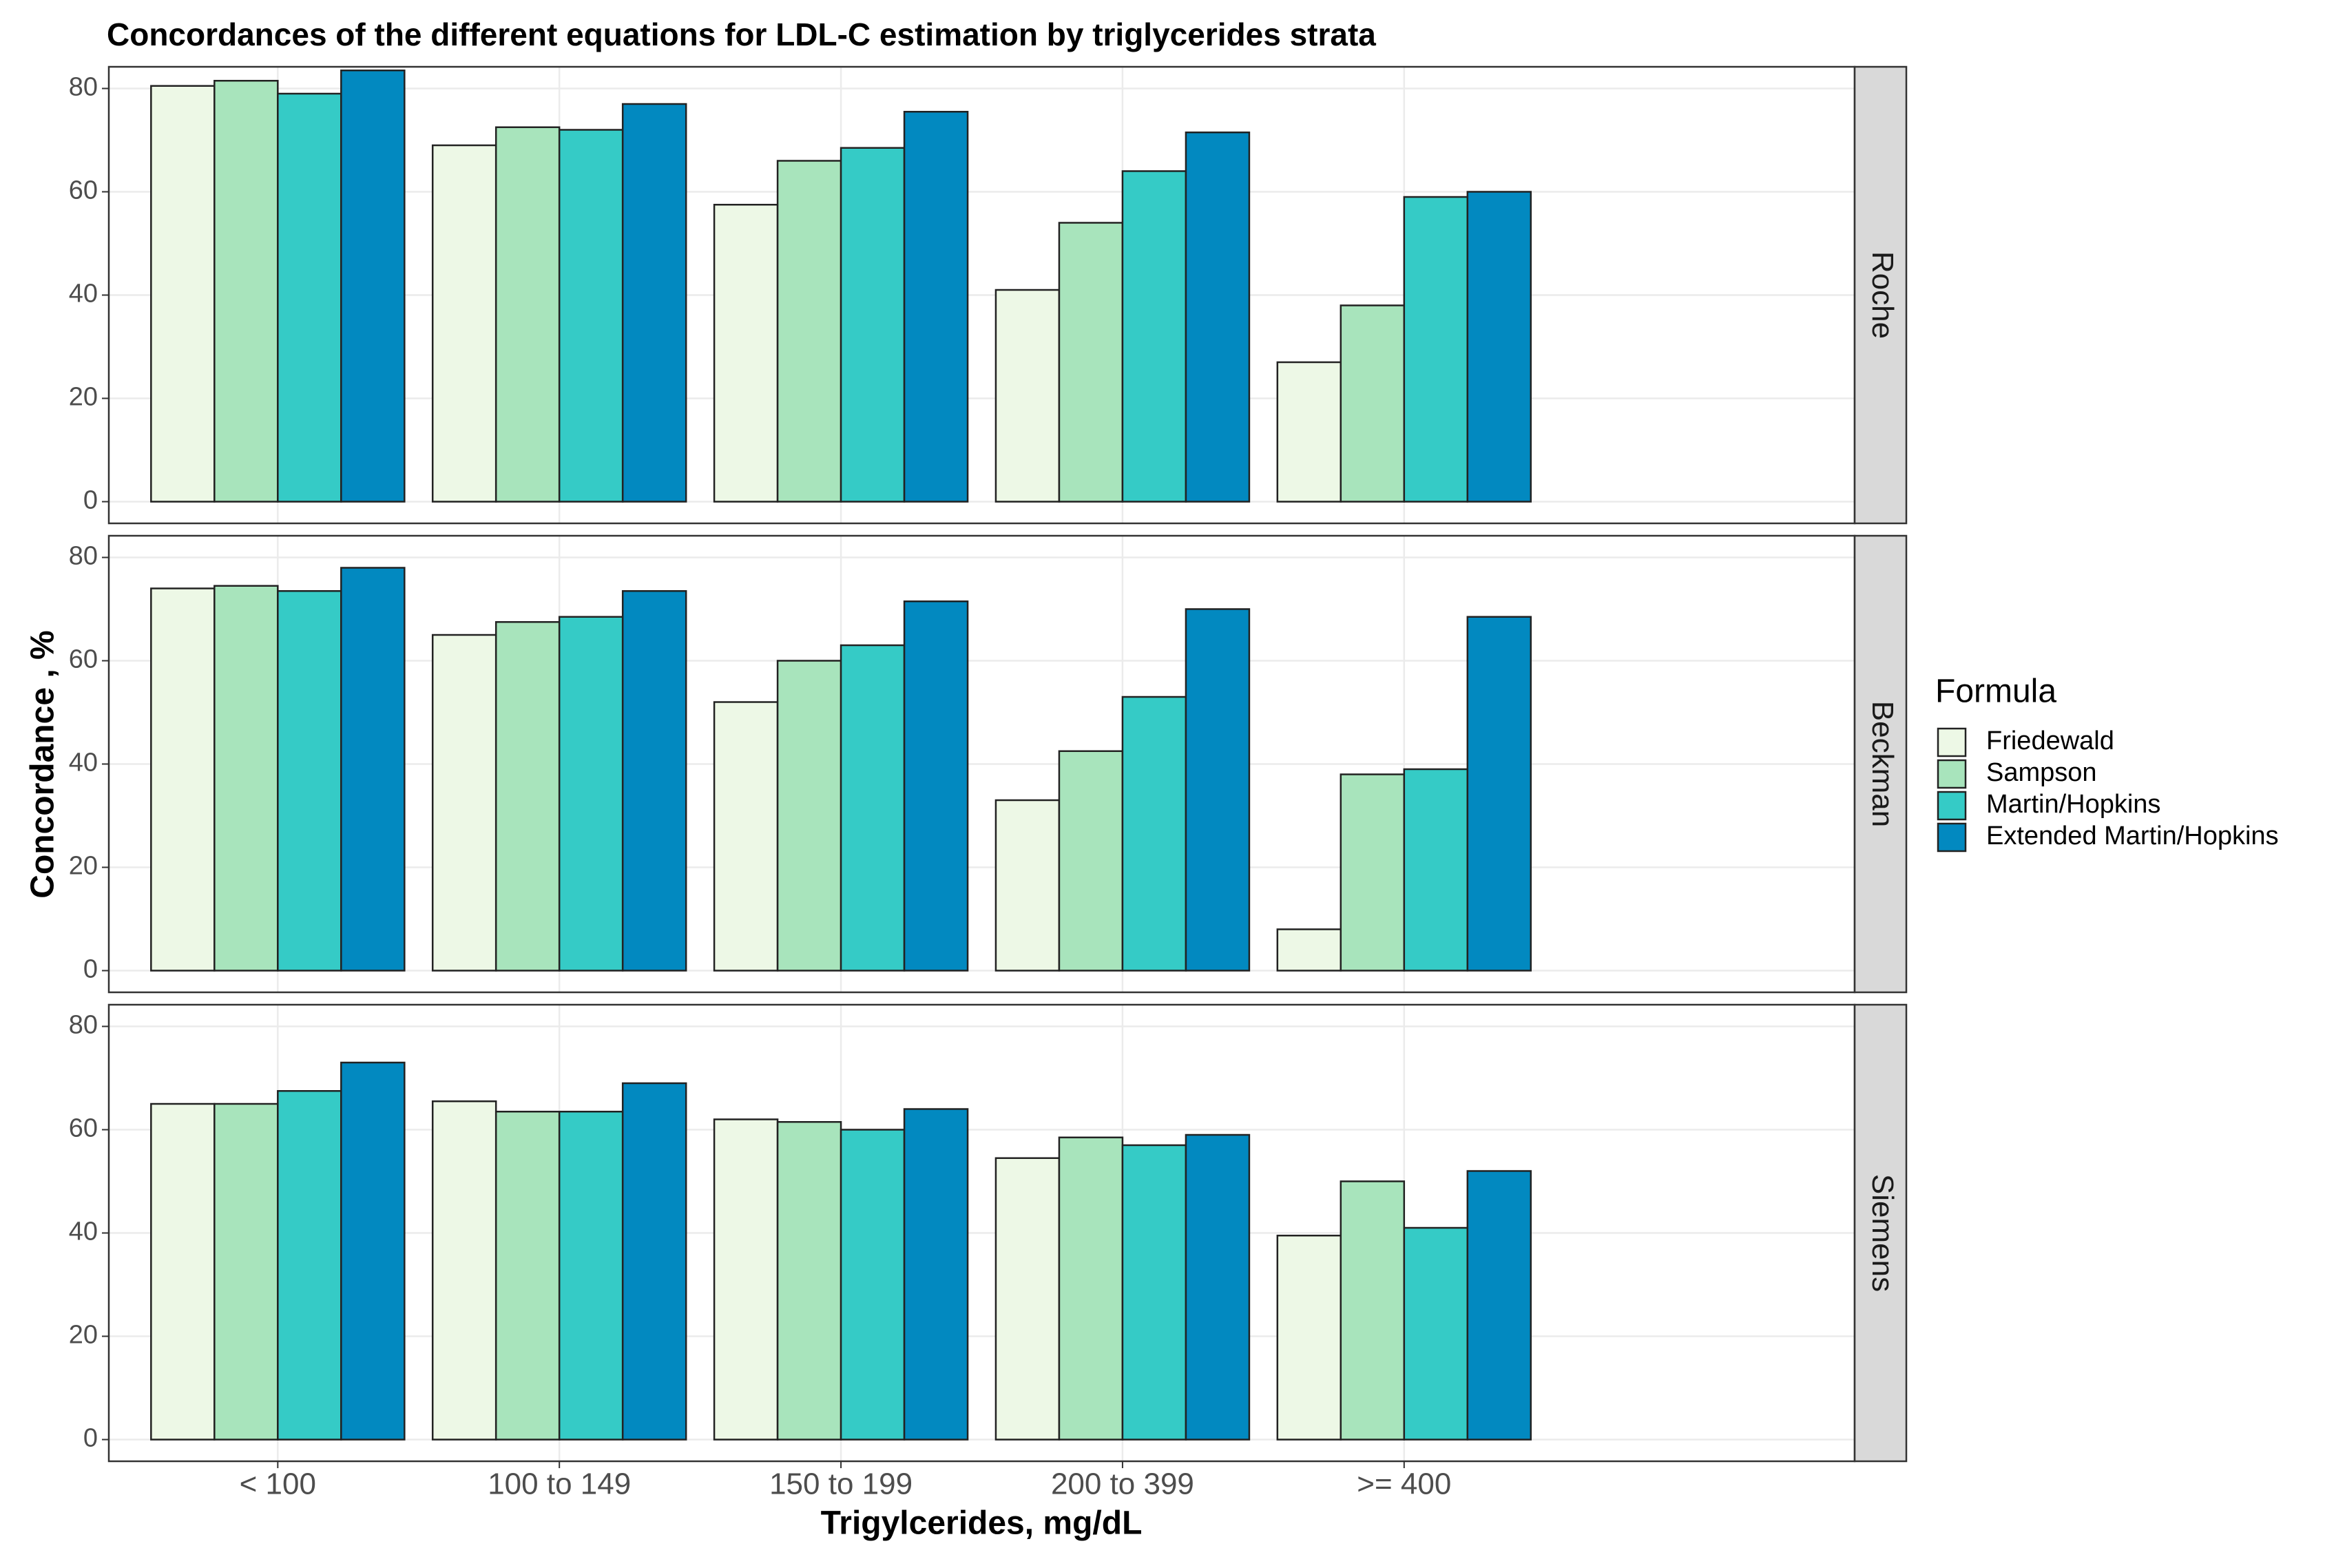 Image resolution: width=2334 pixels, height=1568 pixels. Describe the element at coordinates (2132, 836) in the screenshot. I see `legend-label: Extended Martin/Hopkins` at that location.